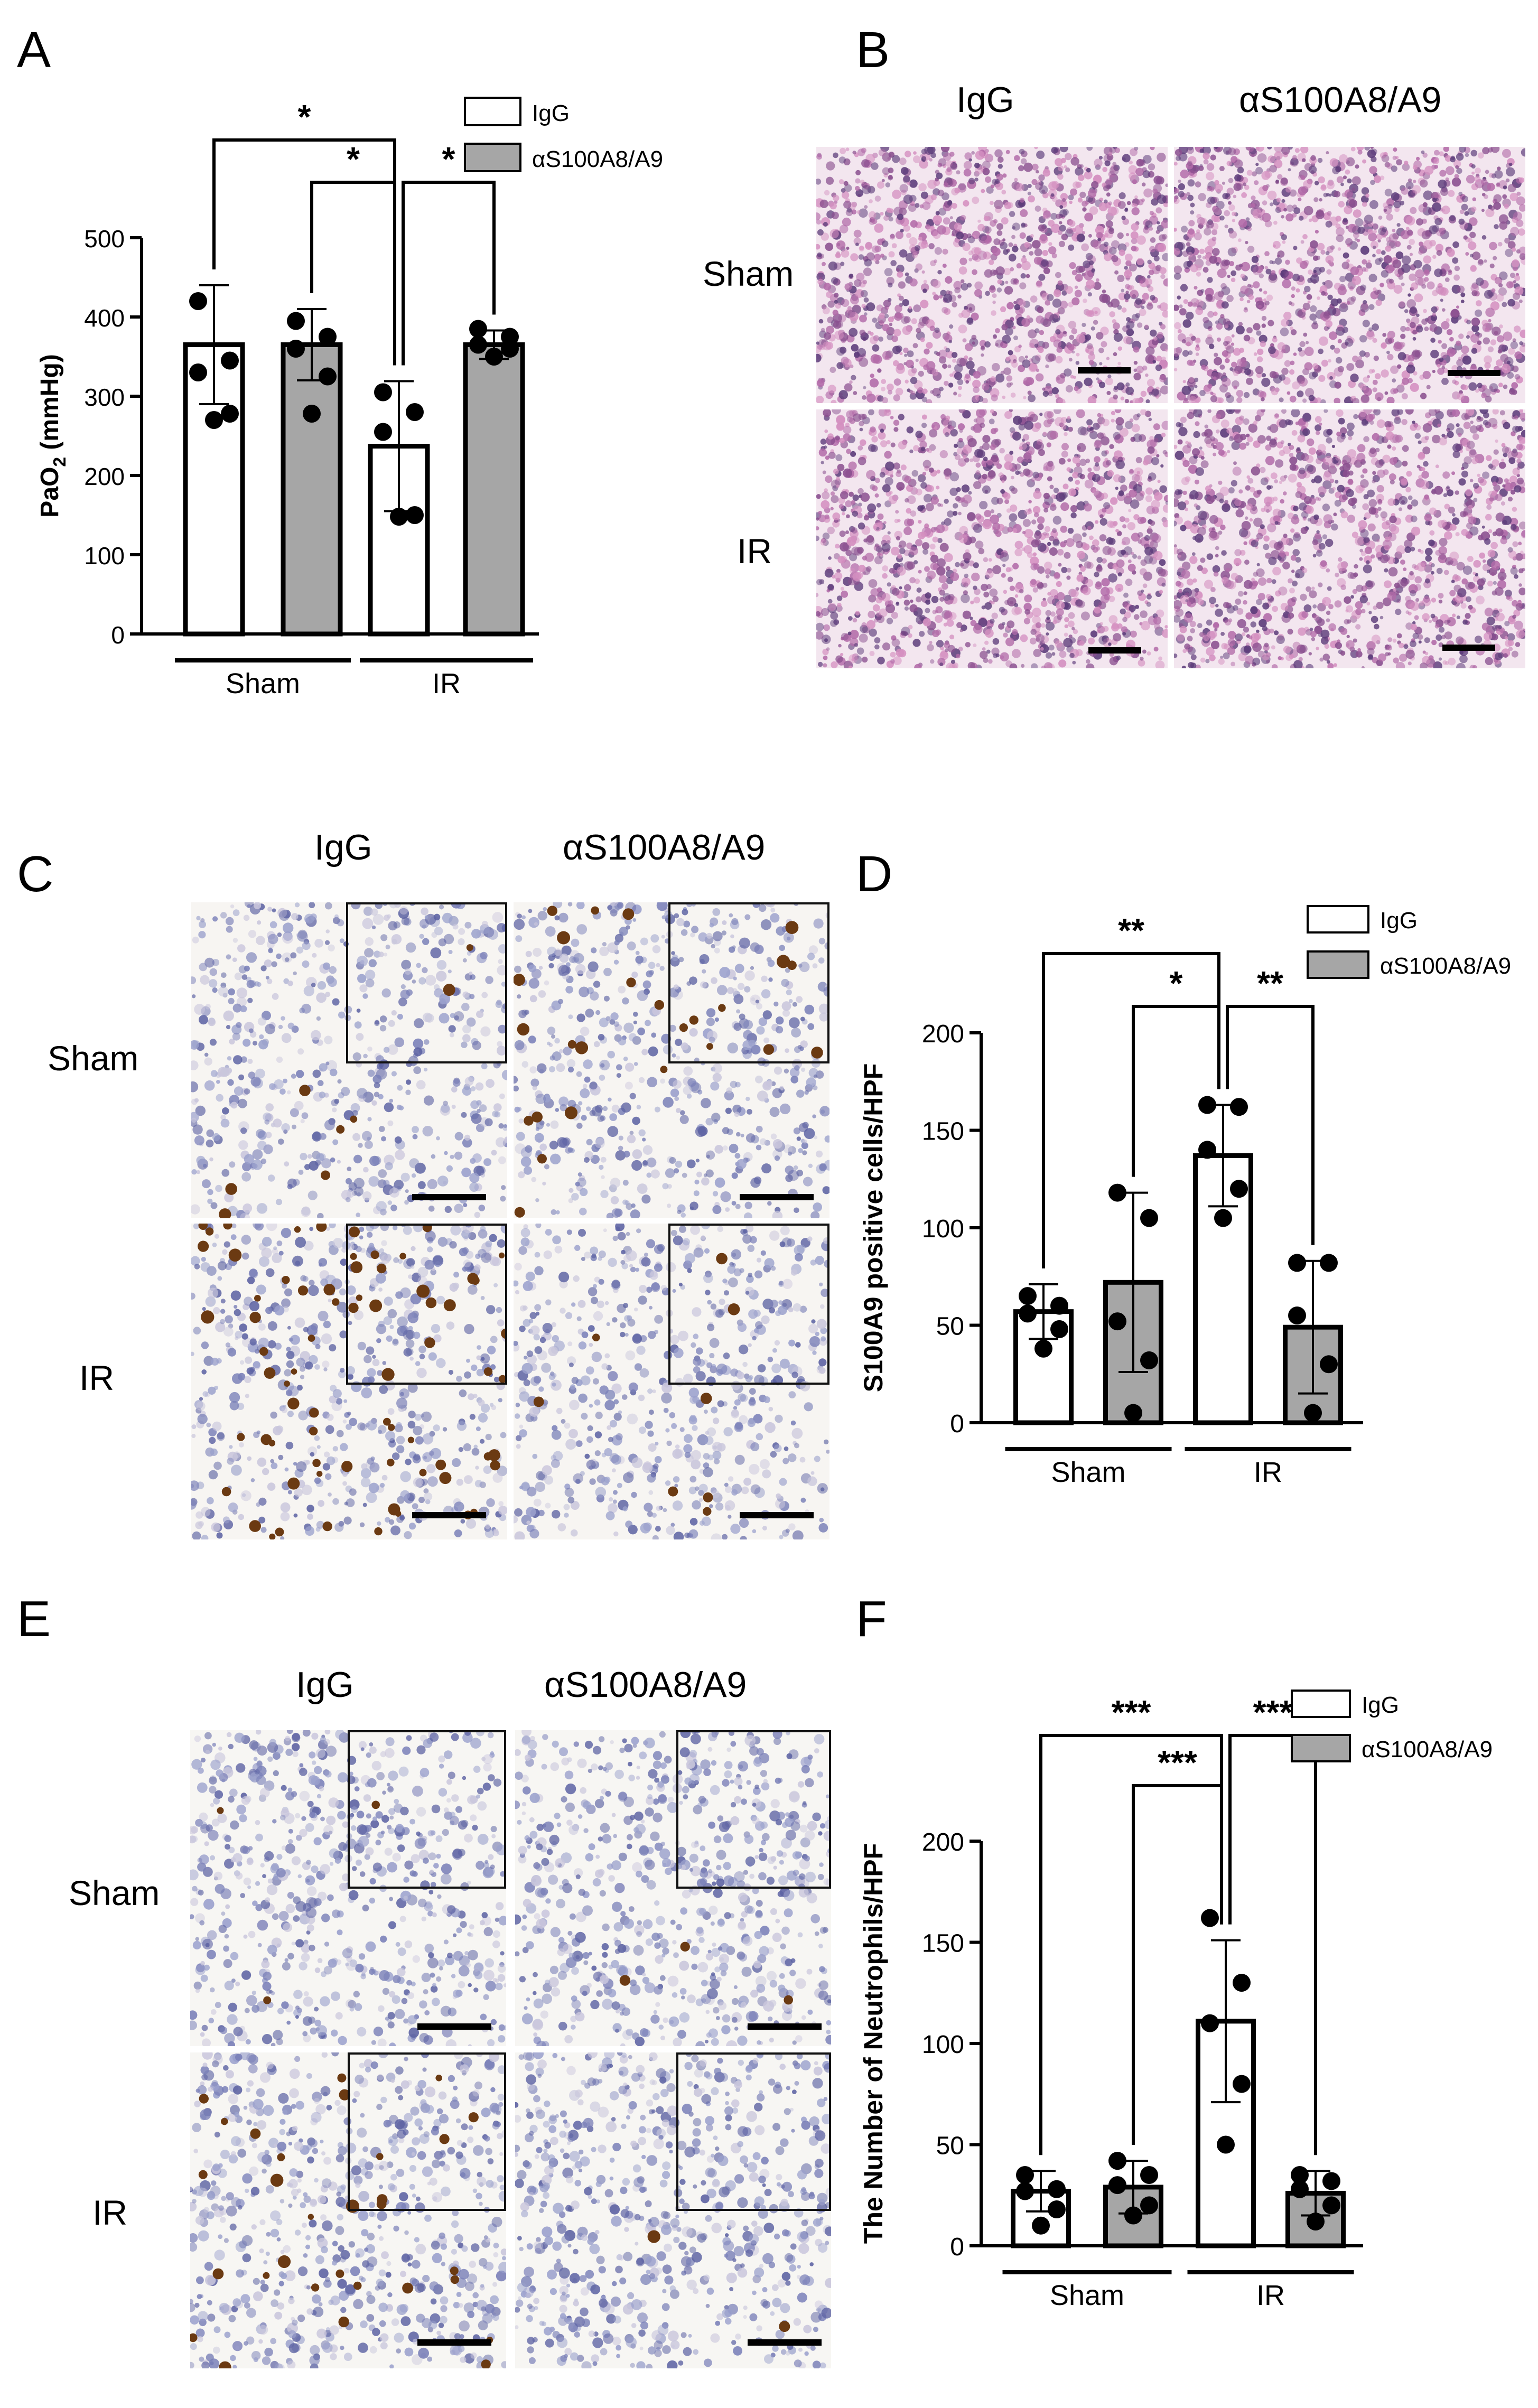 This screenshot has height=2408, width=1538. Describe the element at coordinates (873, 50) in the screenshot. I see `panel-letter-b: B` at that location.